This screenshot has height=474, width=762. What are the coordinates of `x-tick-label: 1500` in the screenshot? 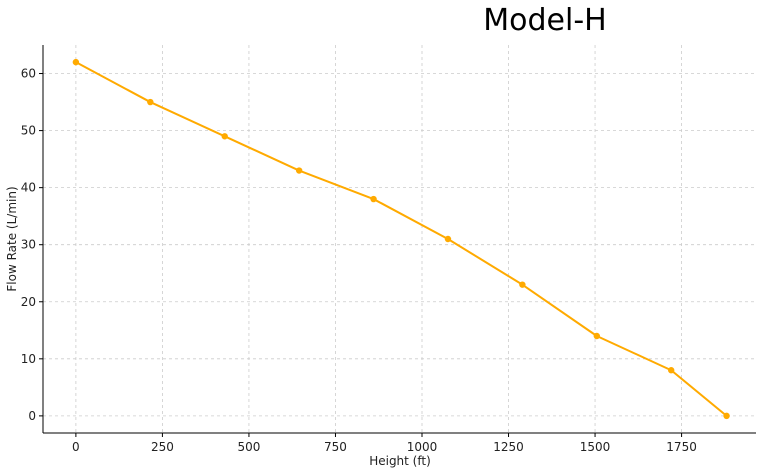 It's located at (595, 447).